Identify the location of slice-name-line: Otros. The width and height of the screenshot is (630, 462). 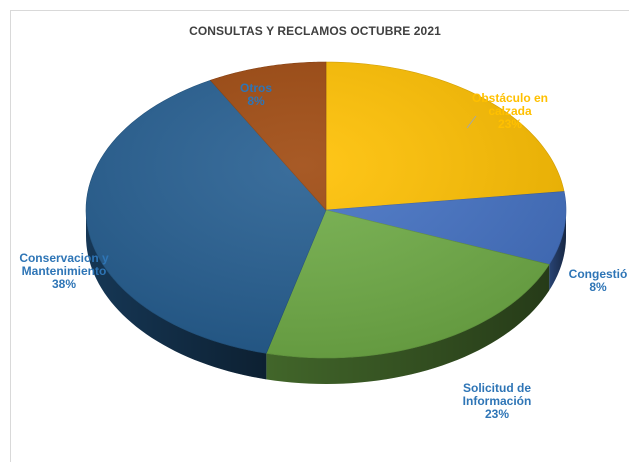
(256, 88).